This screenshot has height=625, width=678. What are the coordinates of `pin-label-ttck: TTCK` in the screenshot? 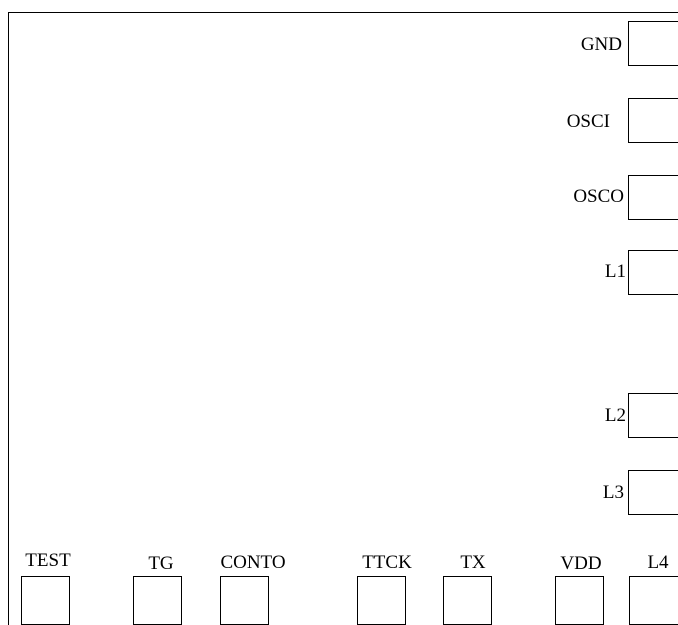 It's located at (387, 562).